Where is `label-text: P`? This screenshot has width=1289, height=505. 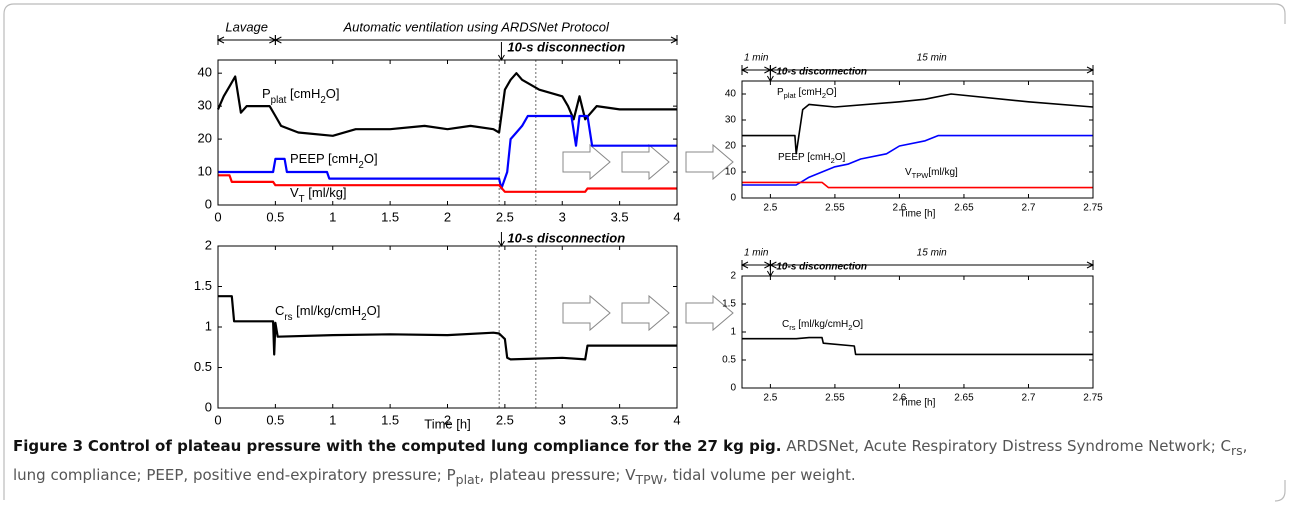
label-text: P is located at coordinates (780, 92).